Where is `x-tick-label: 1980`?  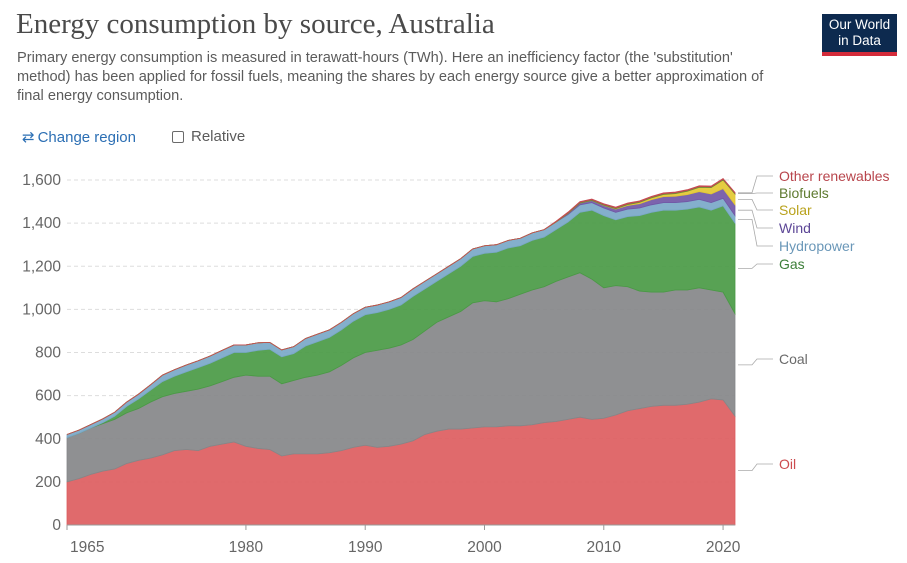
x-tick-label: 1980 is located at coordinates (246, 547).